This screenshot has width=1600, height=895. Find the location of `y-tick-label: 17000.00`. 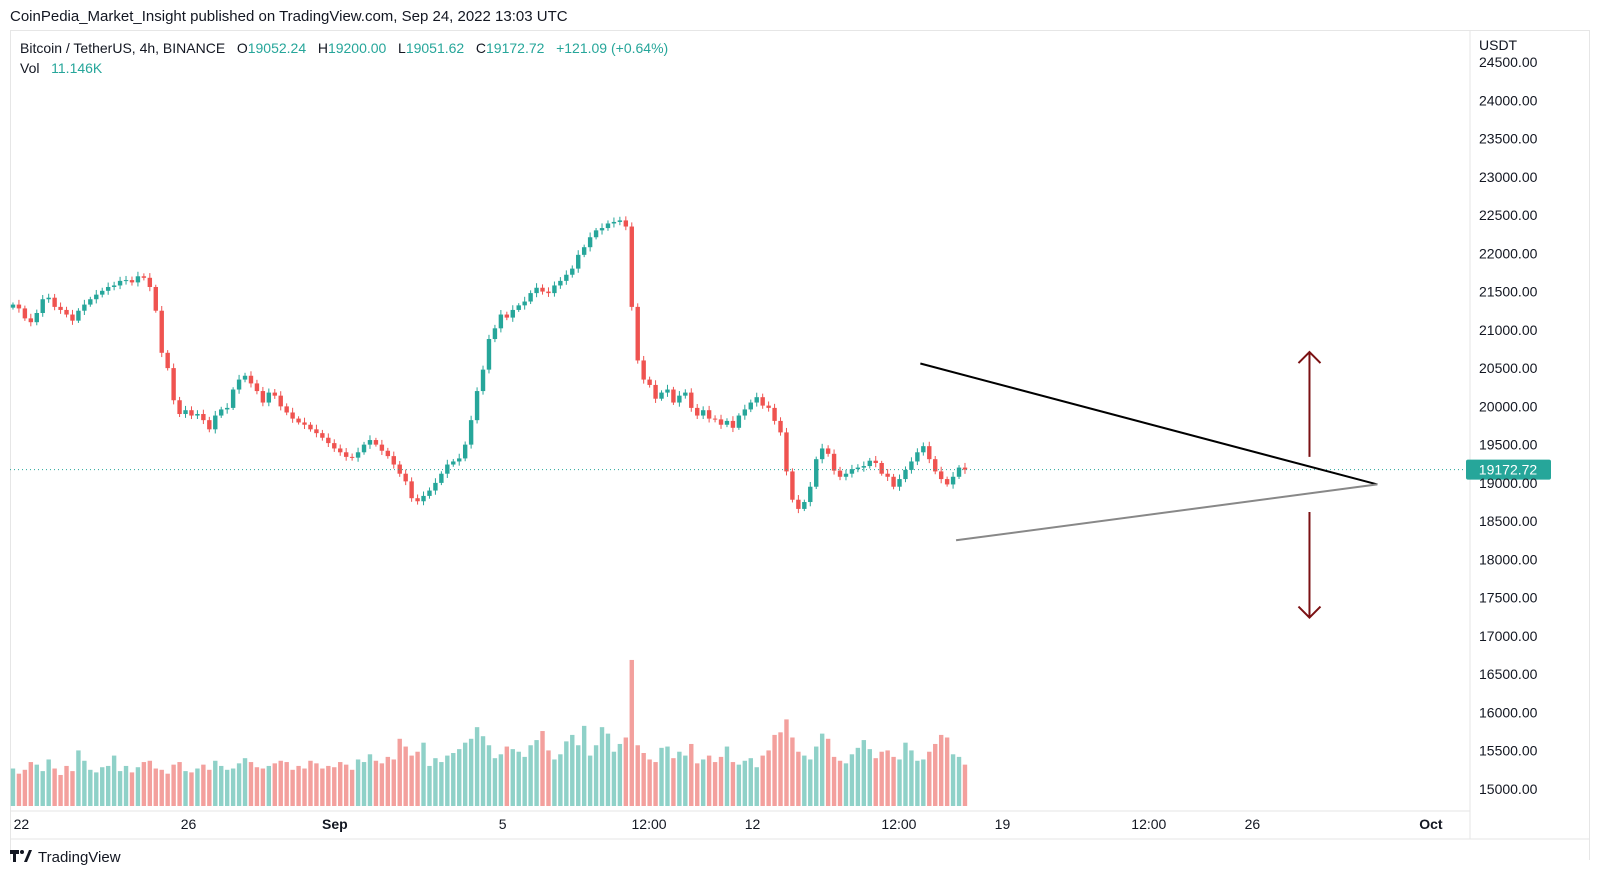

y-tick-label: 17000.00 is located at coordinates (1508, 636).